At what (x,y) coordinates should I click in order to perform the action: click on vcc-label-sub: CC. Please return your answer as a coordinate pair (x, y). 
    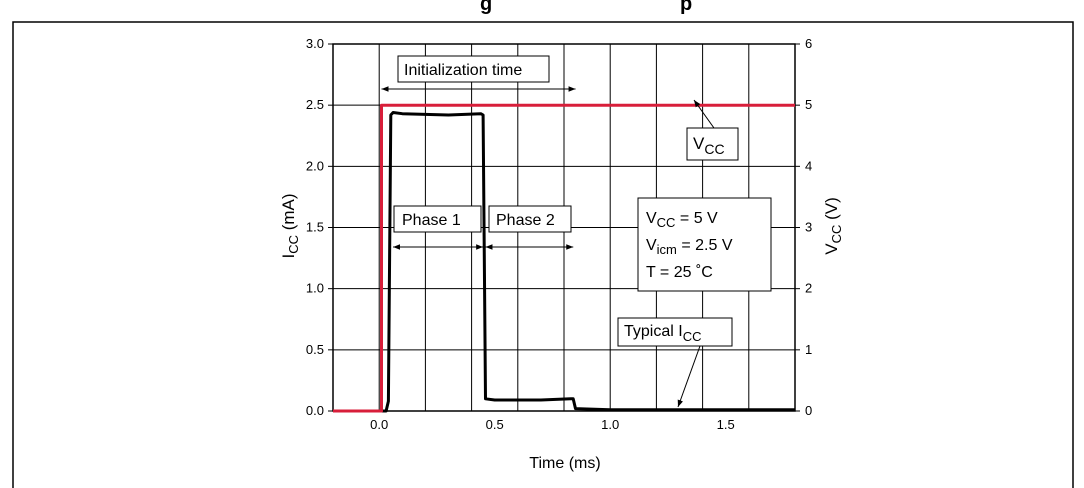
    Looking at the image, I should click on (714, 149).